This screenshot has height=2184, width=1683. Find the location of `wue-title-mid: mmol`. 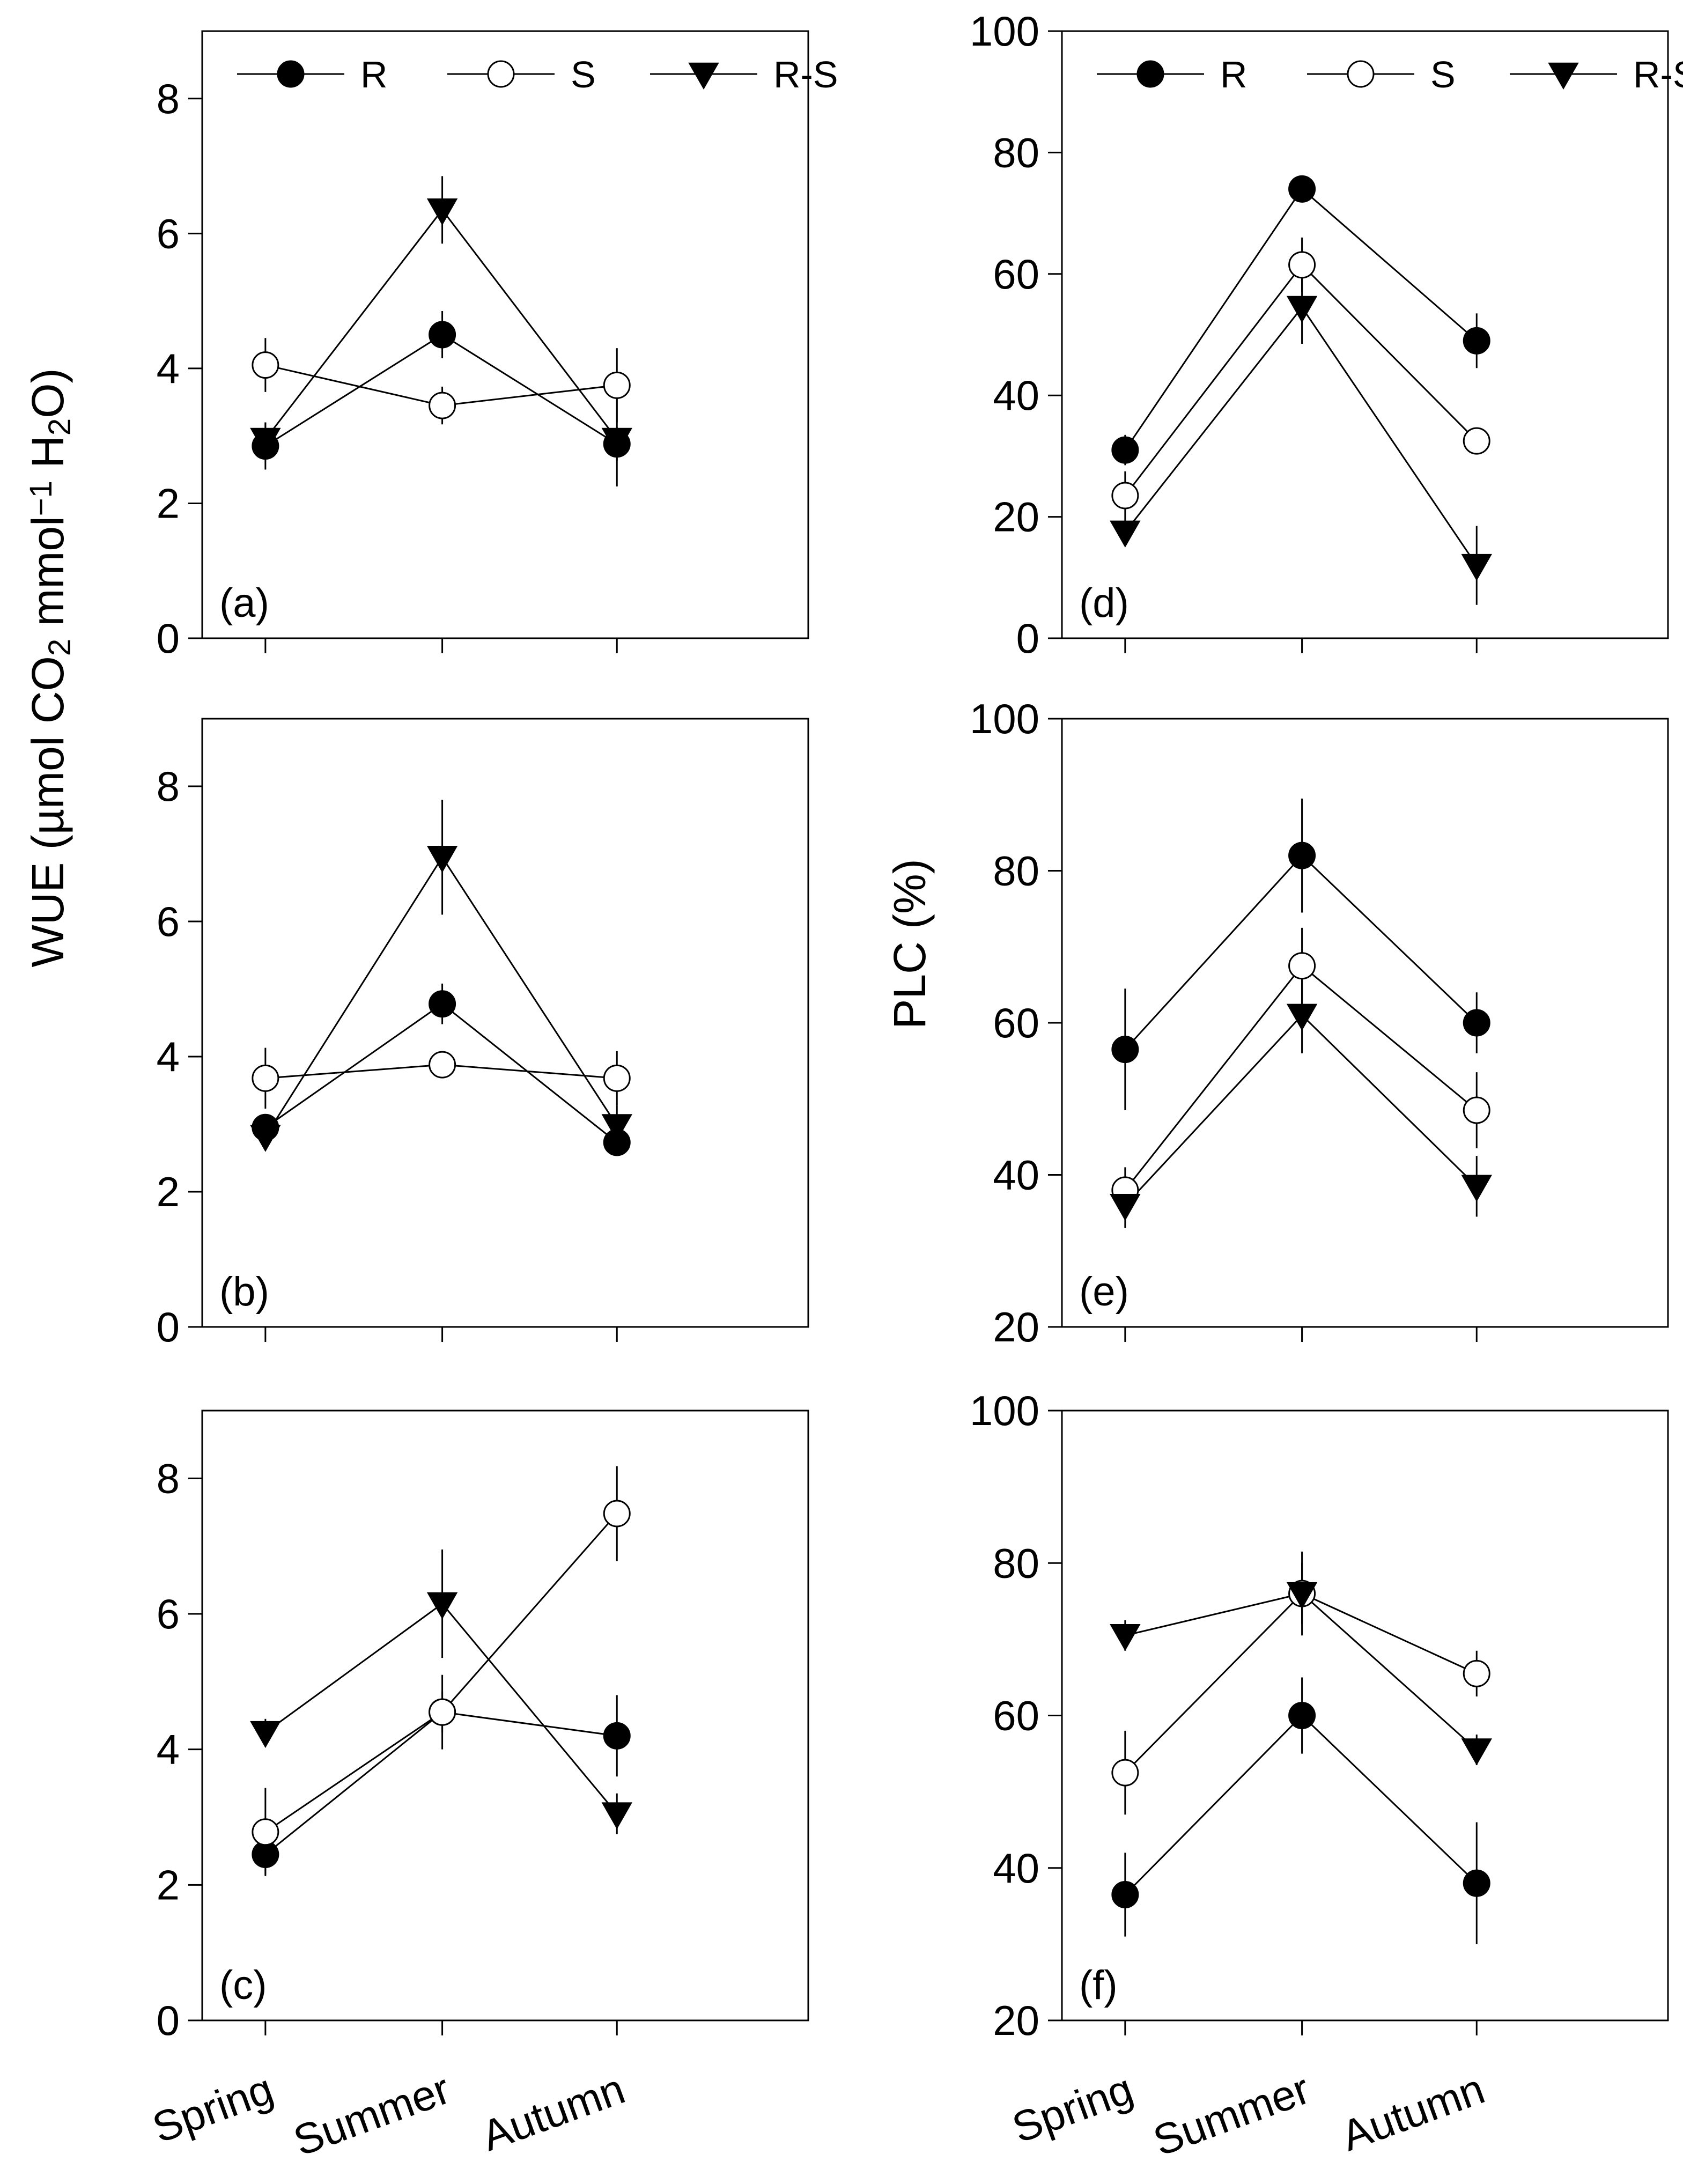

wue-title-mid: mmol is located at coordinates (48, 577).